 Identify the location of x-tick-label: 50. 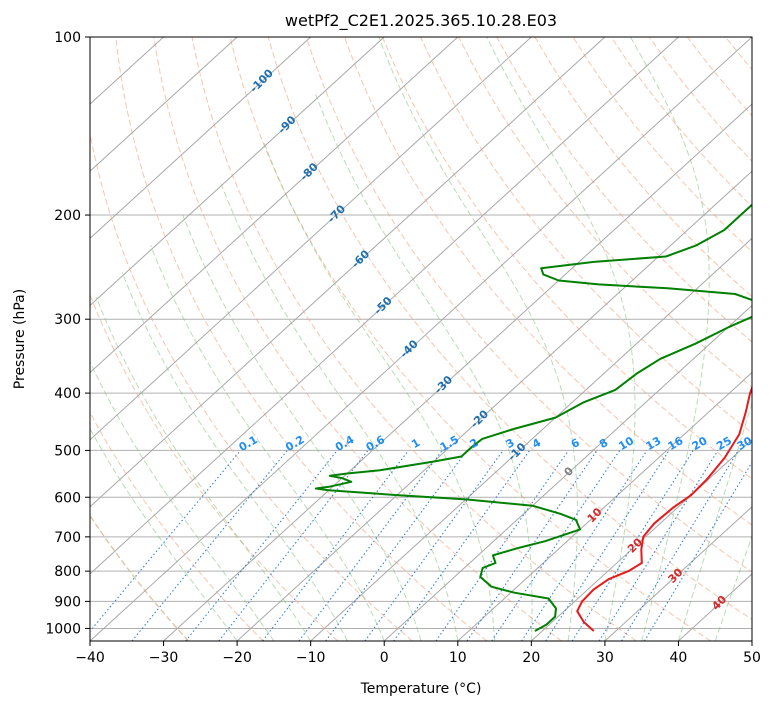
(752, 658).